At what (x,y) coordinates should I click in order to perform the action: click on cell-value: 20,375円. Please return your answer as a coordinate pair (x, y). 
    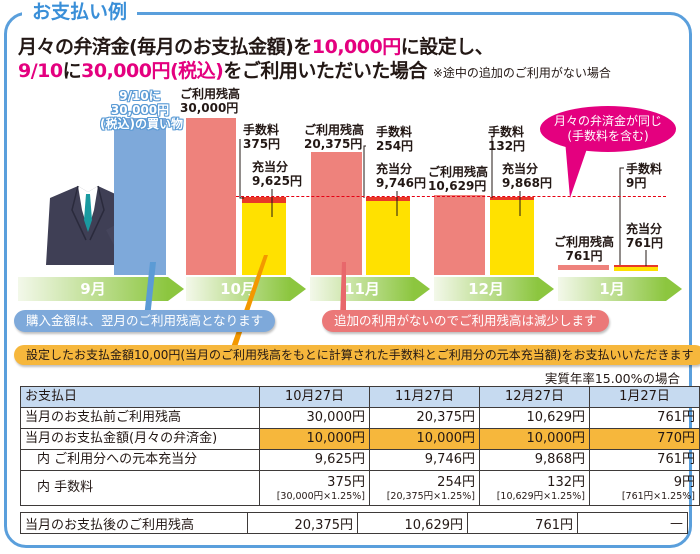
    Looking at the image, I should click on (424, 418).